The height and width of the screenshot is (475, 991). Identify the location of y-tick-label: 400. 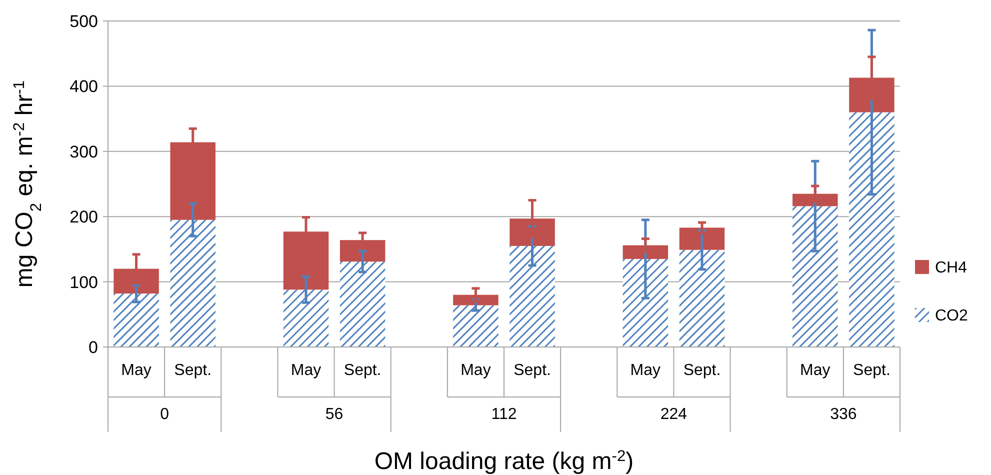
(84, 86).